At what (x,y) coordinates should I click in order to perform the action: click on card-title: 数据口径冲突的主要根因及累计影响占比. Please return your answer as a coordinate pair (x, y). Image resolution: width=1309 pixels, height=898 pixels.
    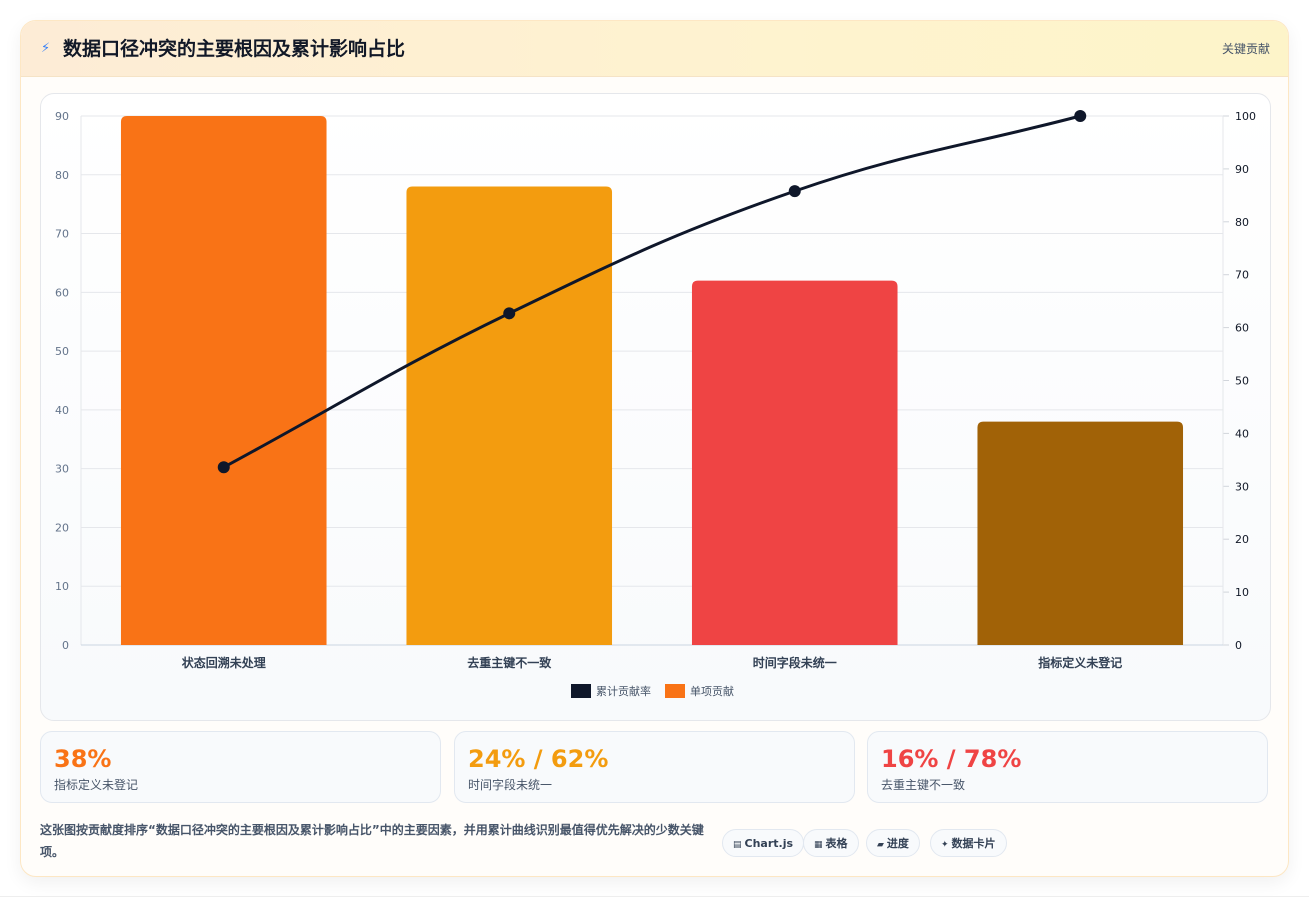
    Looking at the image, I should click on (234, 49).